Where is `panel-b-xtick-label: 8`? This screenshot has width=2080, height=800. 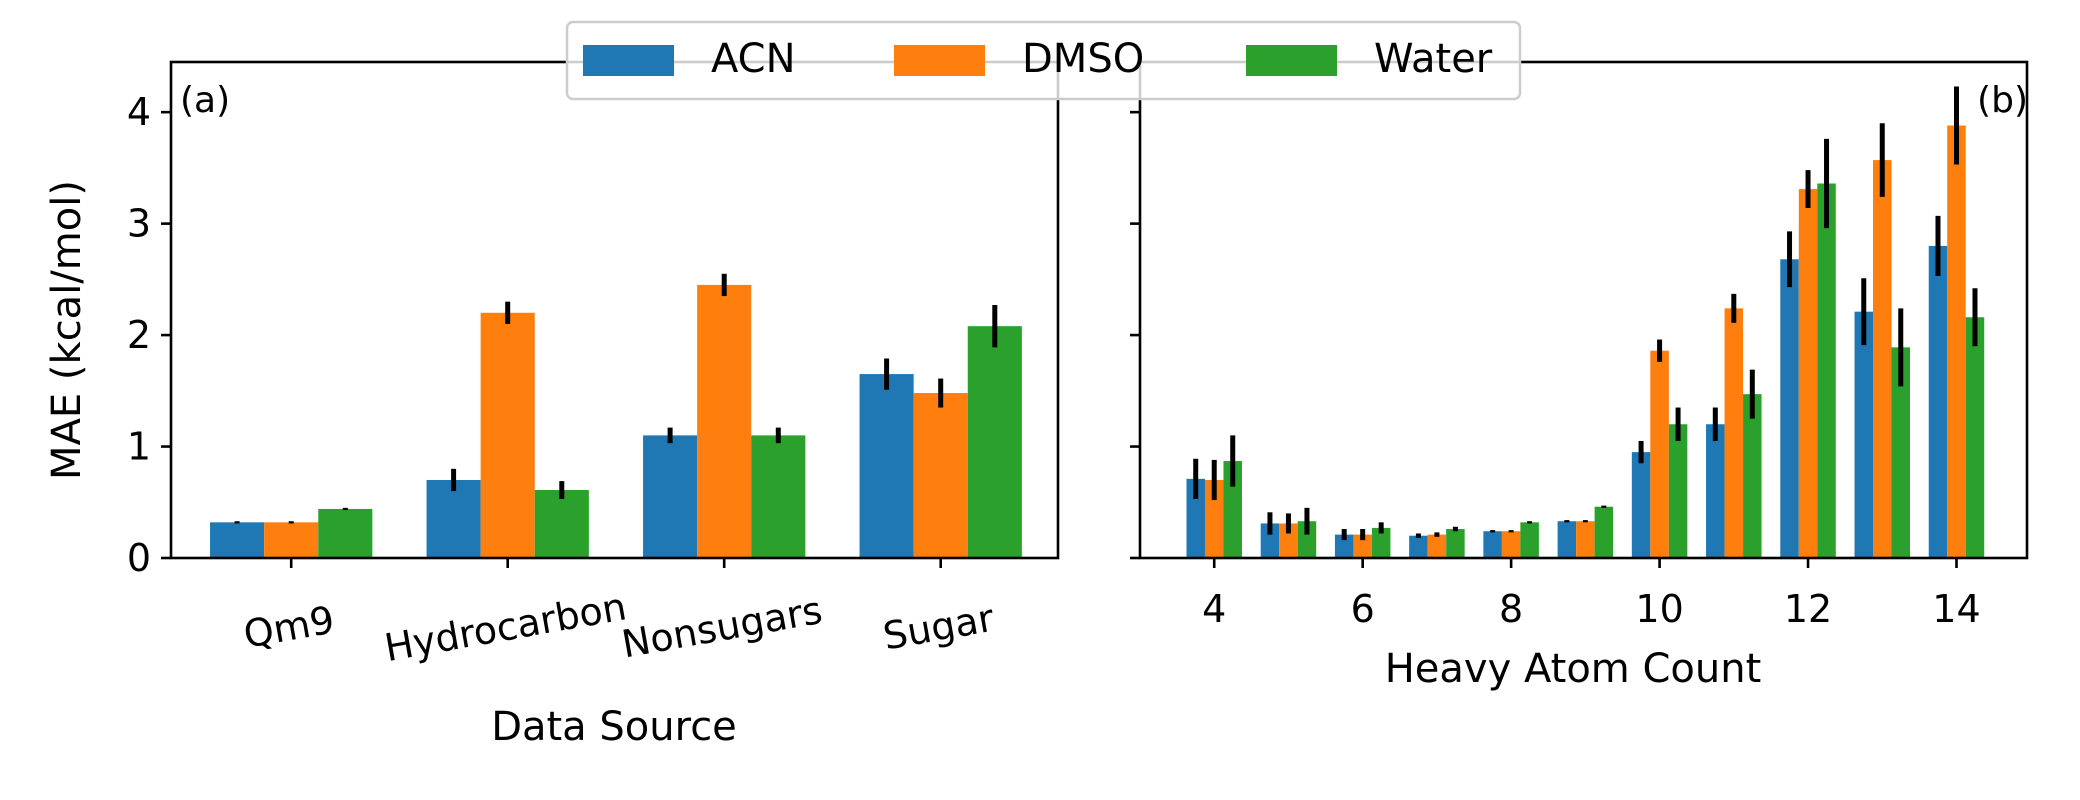 panel-b-xtick-label: 8 is located at coordinates (1511, 609).